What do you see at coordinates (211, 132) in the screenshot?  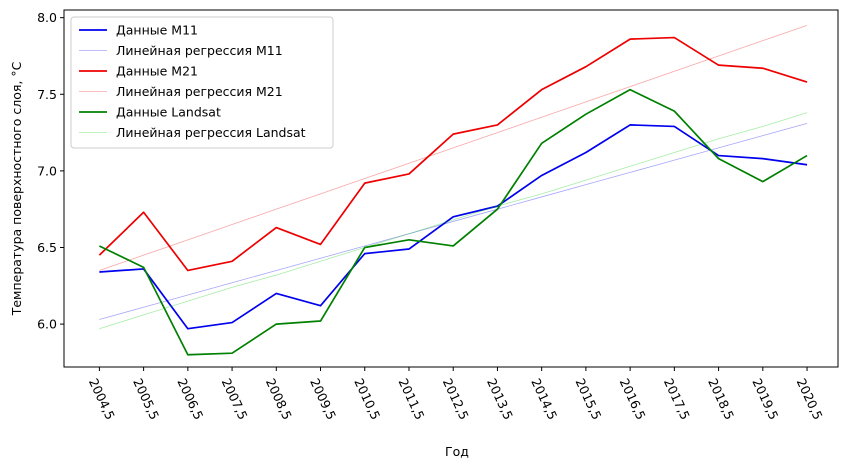 I see `legend-entry-5: Линейная регрессия Landsat` at bounding box center [211, 132].